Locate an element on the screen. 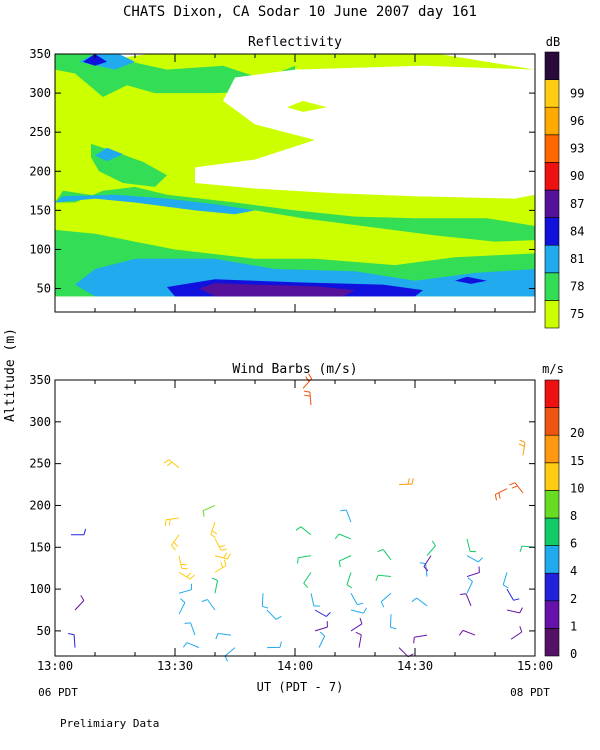 The image size is (600, 750). wind-colorbar-unit: m/s is located at coordinates (553, 369).